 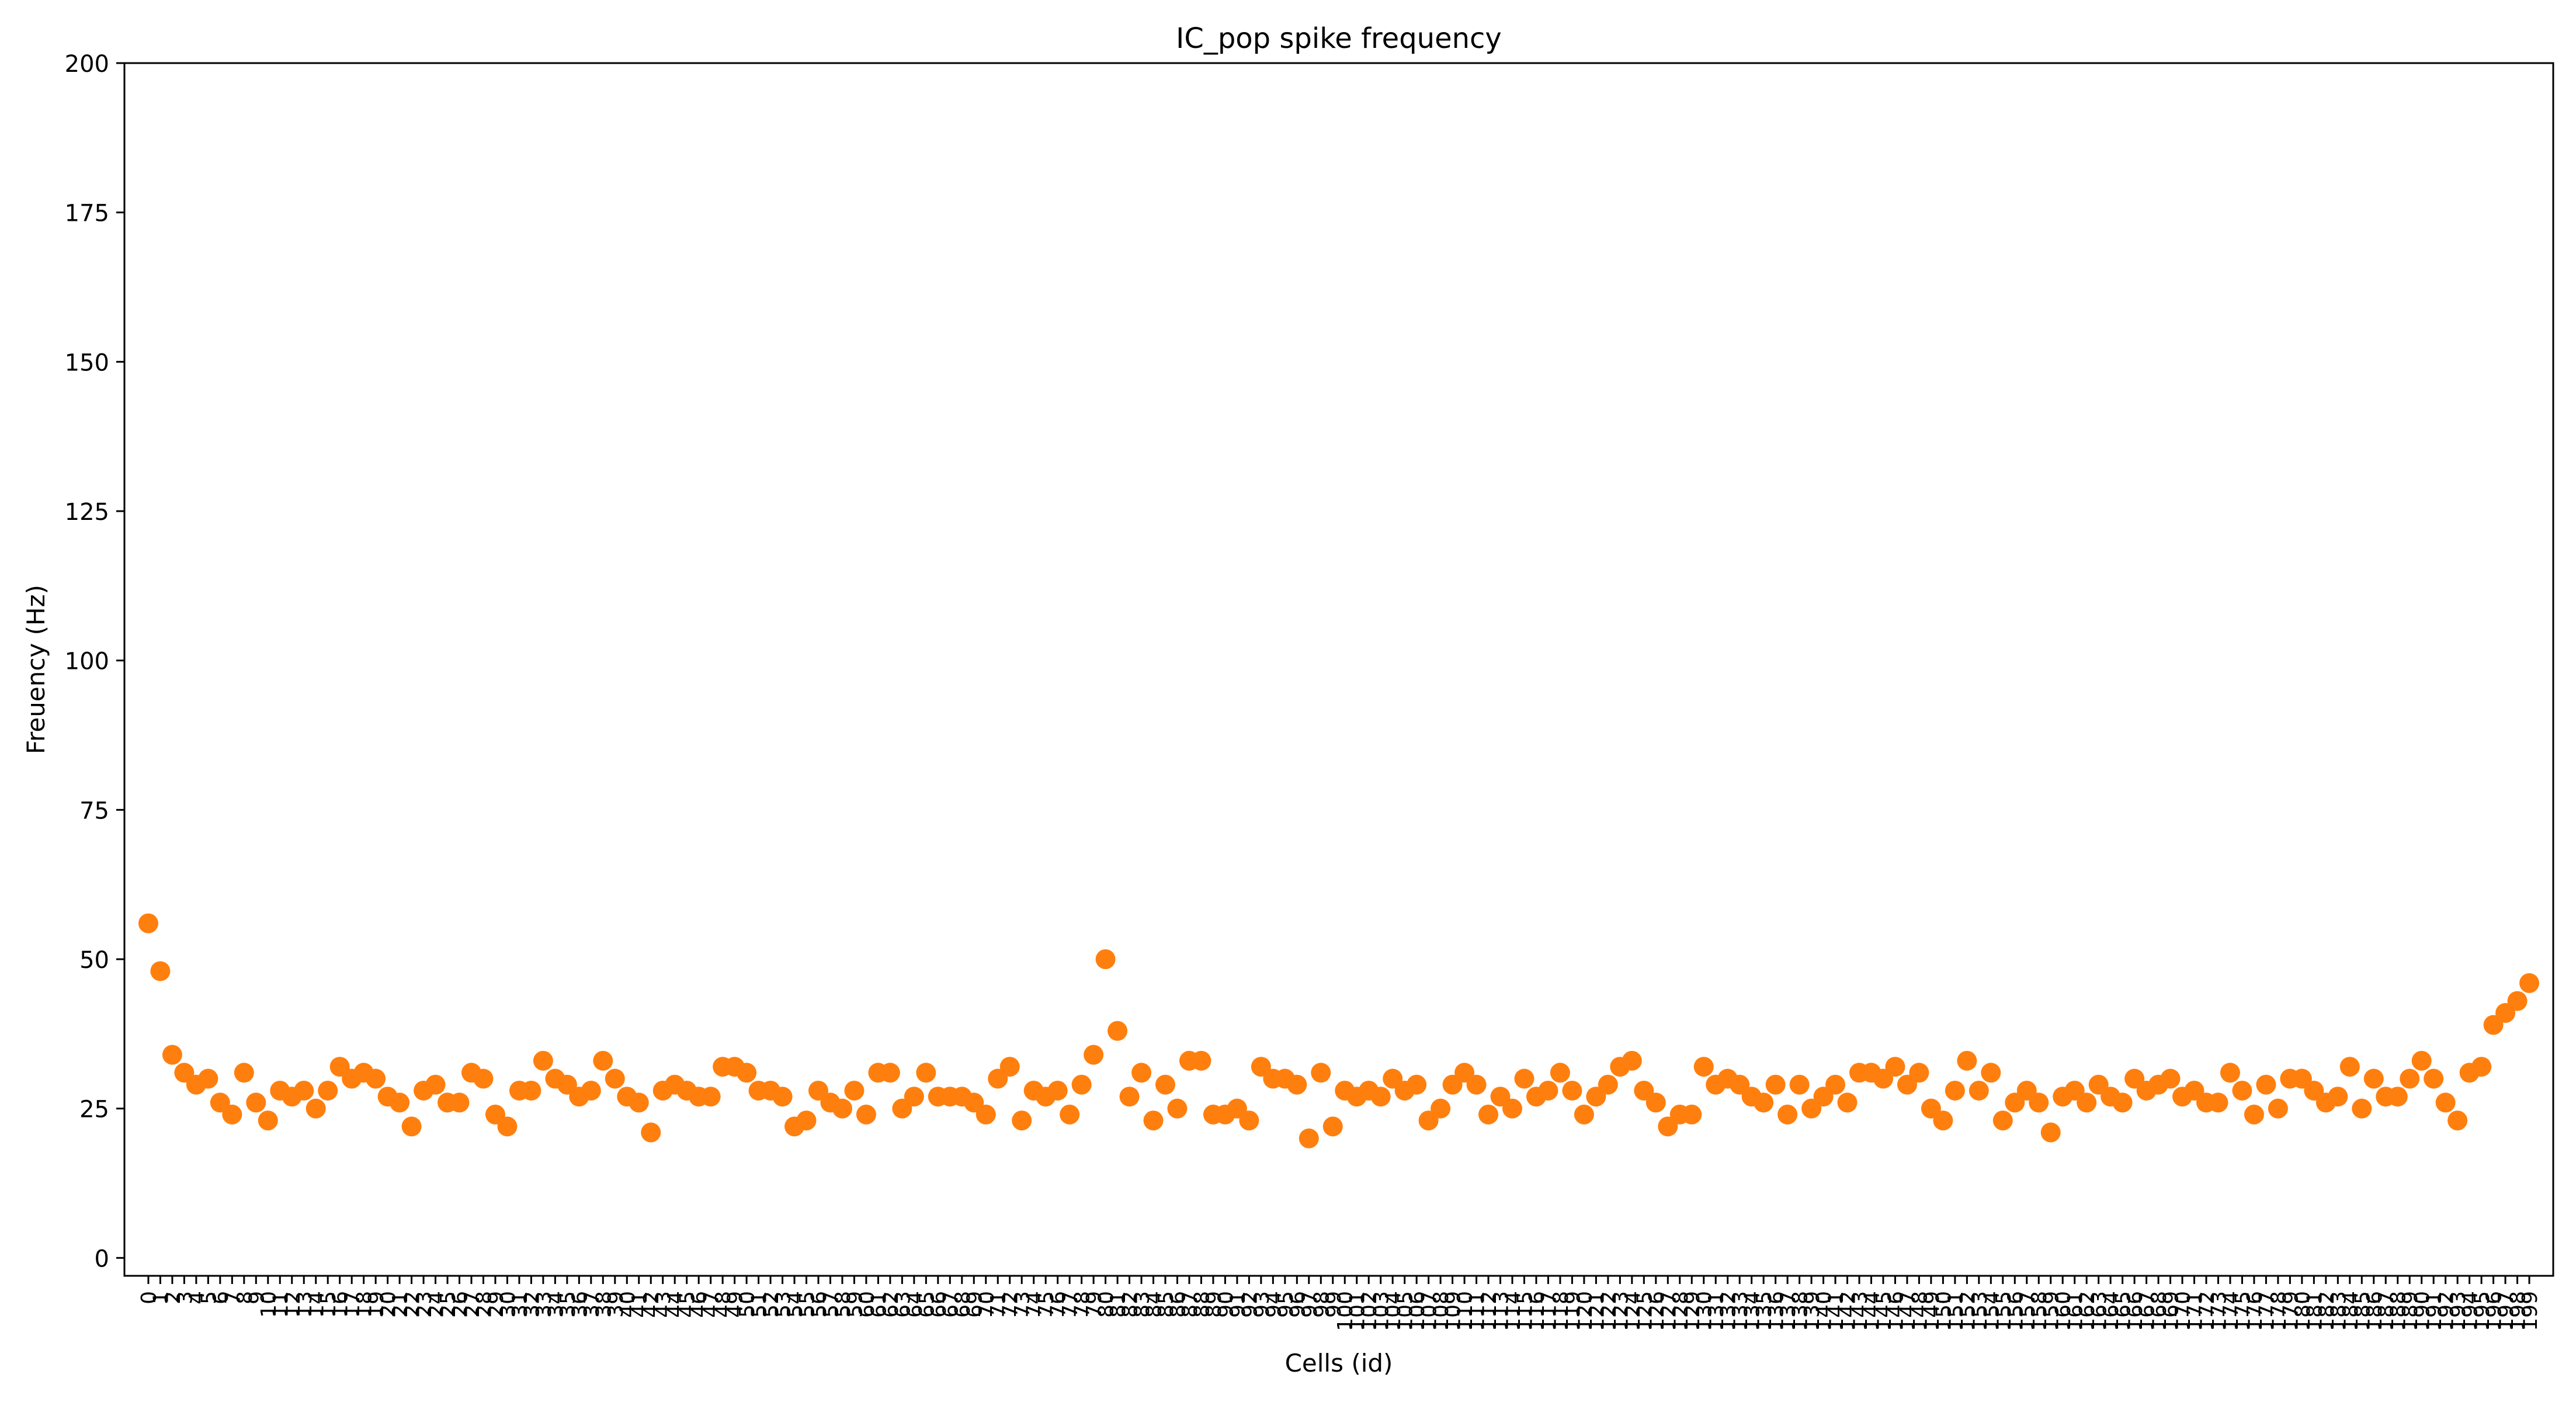 What do you see at coordinates (2327, 1311) in the screenshot?
I see `x-tick-label: 182` at bounding box center [2327, 1311].